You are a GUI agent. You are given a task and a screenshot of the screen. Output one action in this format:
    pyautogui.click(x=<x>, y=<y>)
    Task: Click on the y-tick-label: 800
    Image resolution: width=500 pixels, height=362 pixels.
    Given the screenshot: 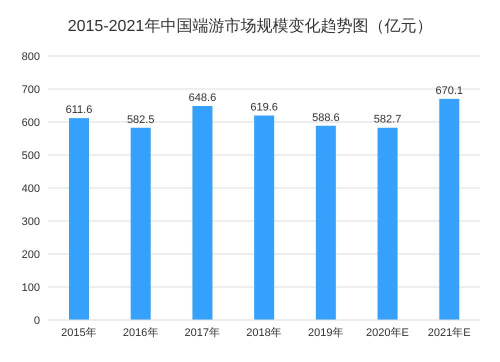 What is the action you would take?
    pyautogui.click(x=31, y=56)
    